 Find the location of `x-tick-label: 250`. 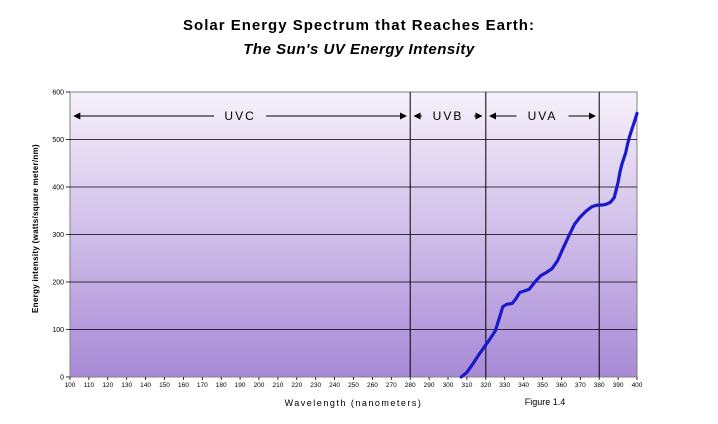

x-tick-label: 250 is located at coordinates (353, 385).